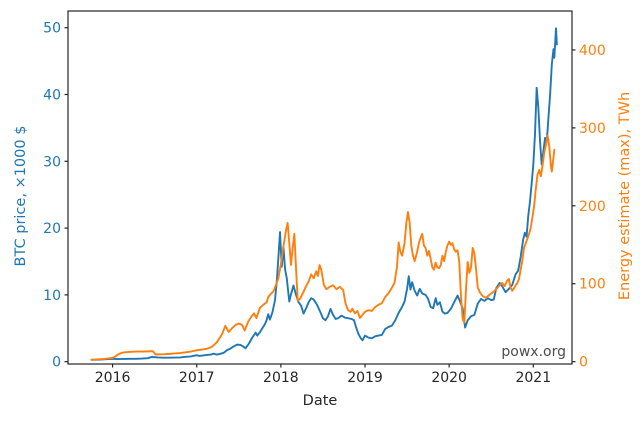  Describe the element at coordinates (592, 129) in the screenshot. I see `y-right-tick-label: 300` at that location.